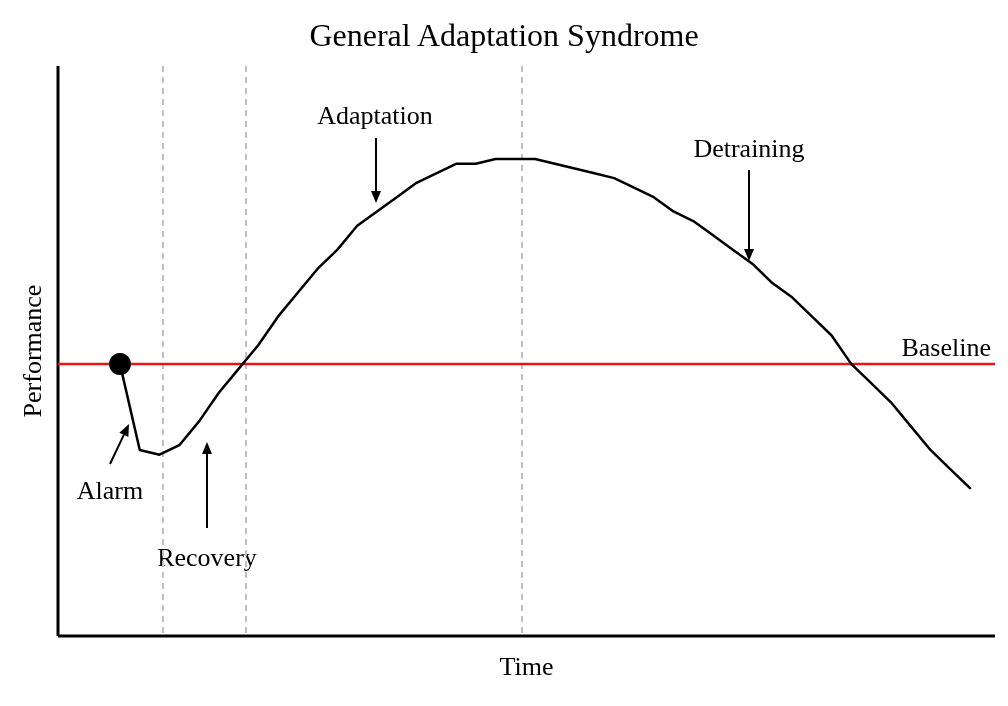 This screenshot has height=706, width=1008. What do you see at coordinates (504, 35) in the screenshot?
I see `chart-title: General Adaptation Syndrome` at bounding box center [504, 35].